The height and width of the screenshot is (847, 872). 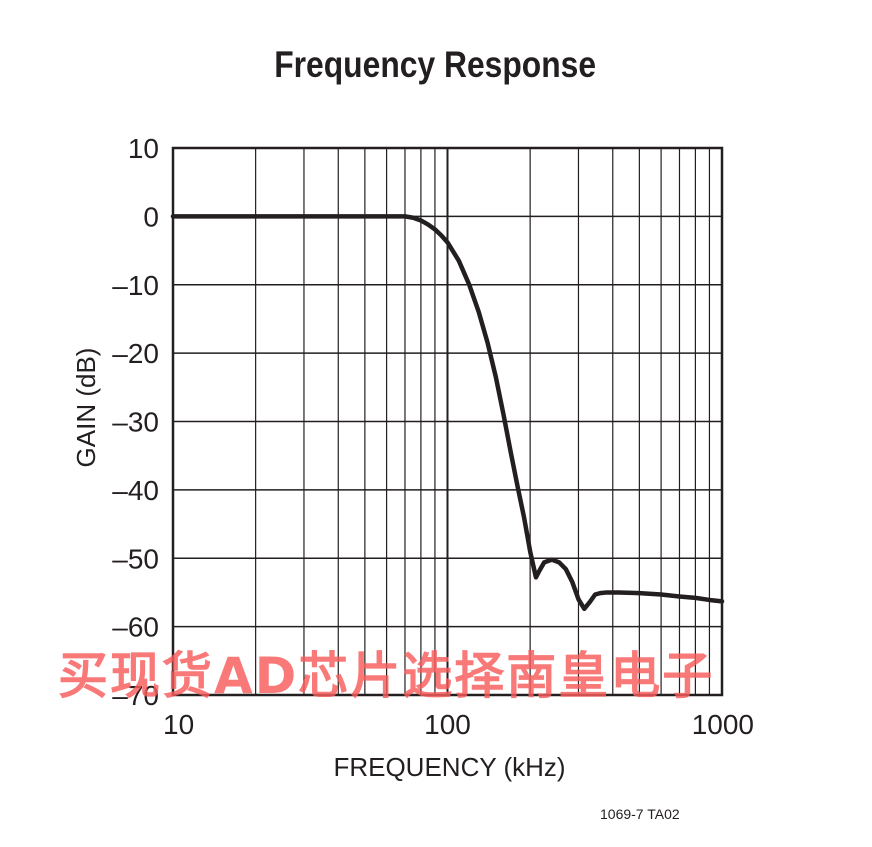 I want to click on y-tick-label: –70, so click(x=135, y=695).